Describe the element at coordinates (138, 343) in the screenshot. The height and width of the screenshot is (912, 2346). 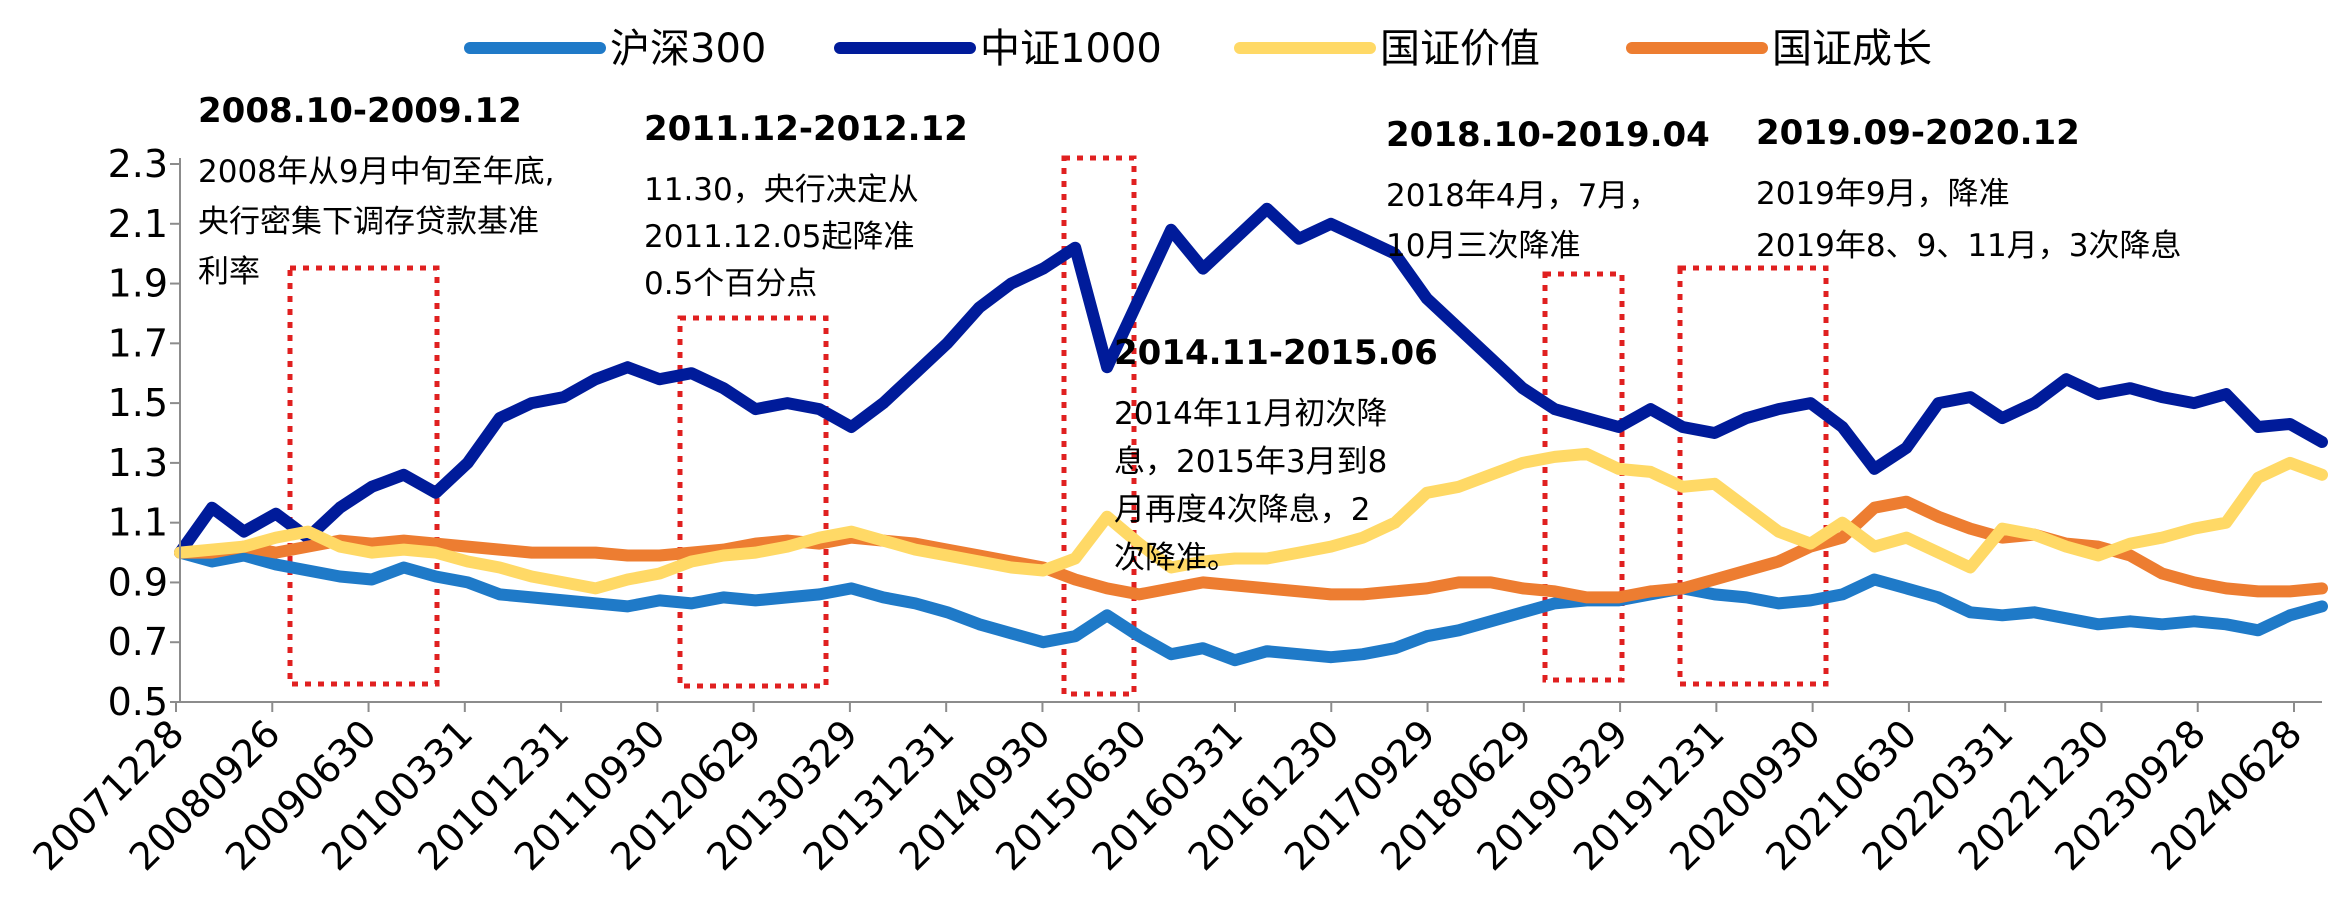
I see `y-tick-label: 1.7` at that location.